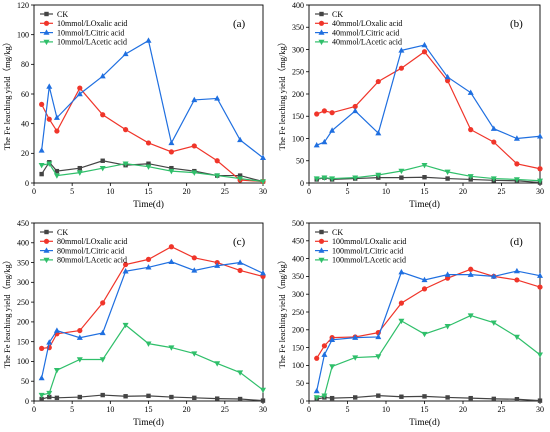 The width and height of the screenshot is (550, 432). What do you see at coordinates (367, 250) in the screenshot?
I see `legend-entry: 100mmol/LCitric acid` at bounding box center [367, 250].